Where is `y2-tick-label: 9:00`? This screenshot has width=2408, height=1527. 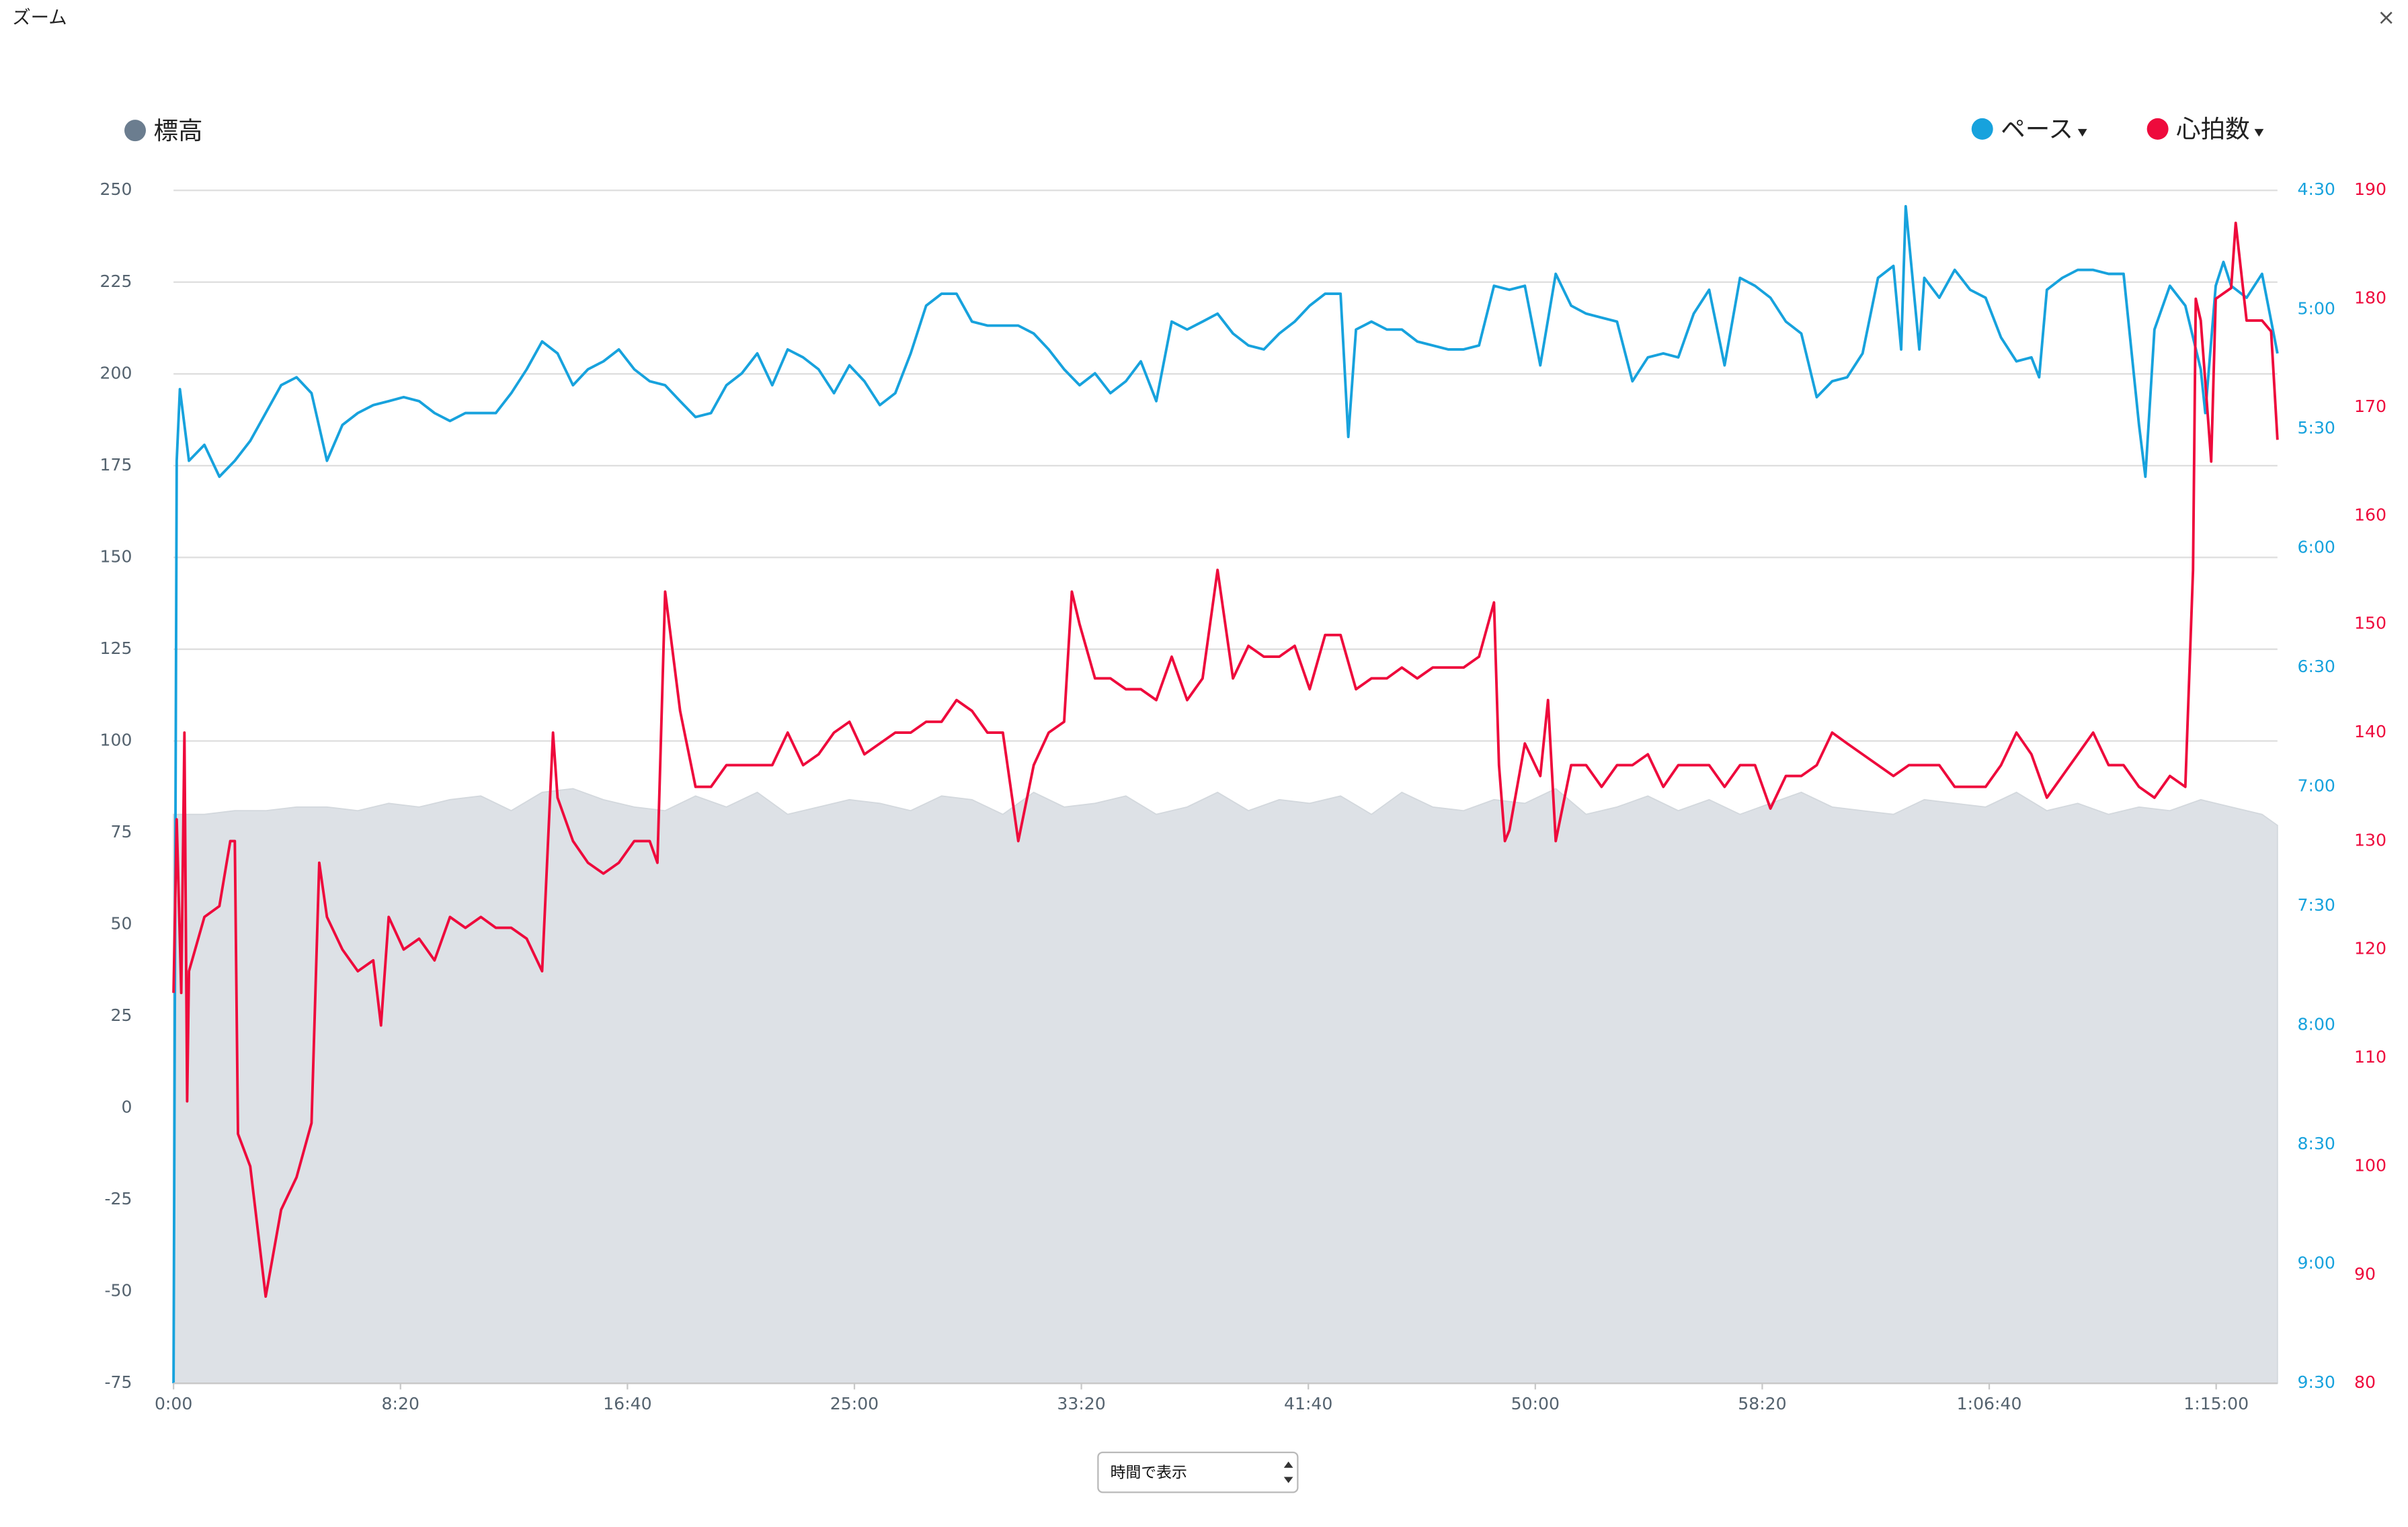
y2-tick-label: 9:00 is located at coordinates (2316, 1263).